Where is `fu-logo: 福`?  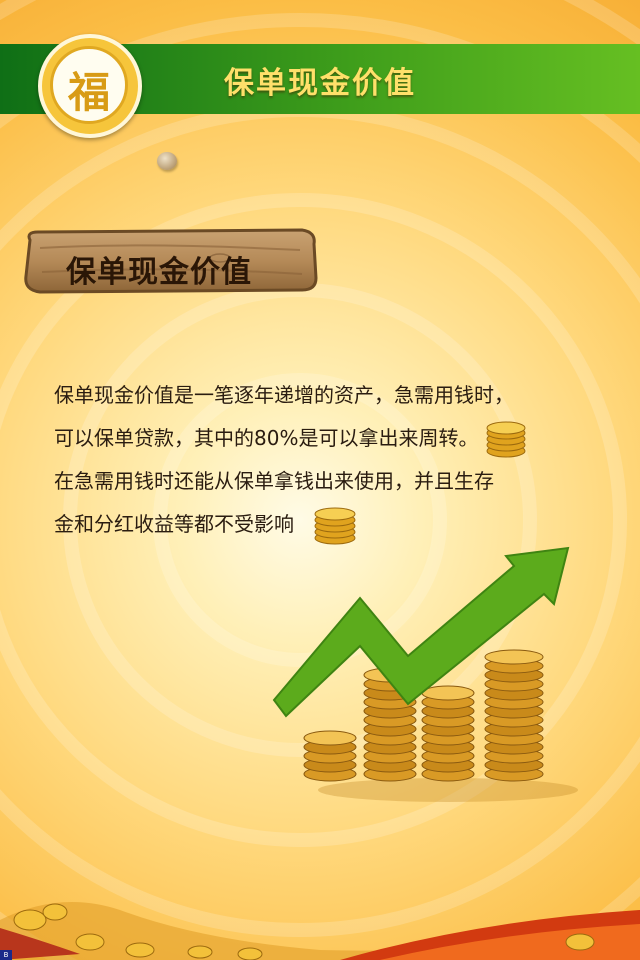
fu-logo: 福 is located at coordinates (90, 86).